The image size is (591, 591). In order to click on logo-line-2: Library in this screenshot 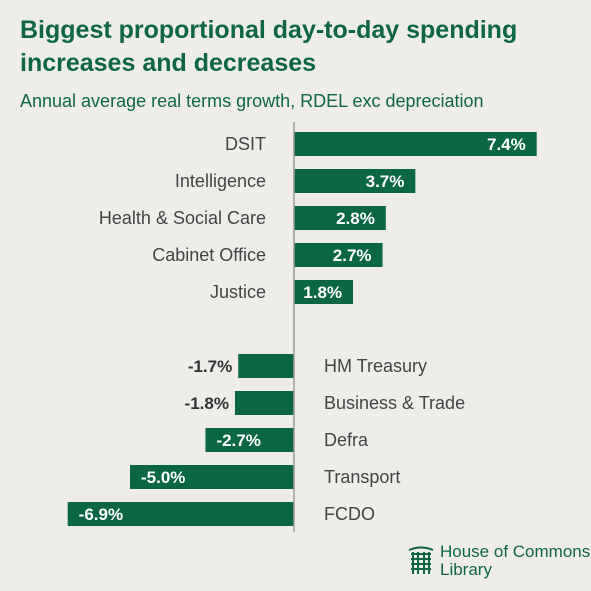, I will do `click(466, 569)`.